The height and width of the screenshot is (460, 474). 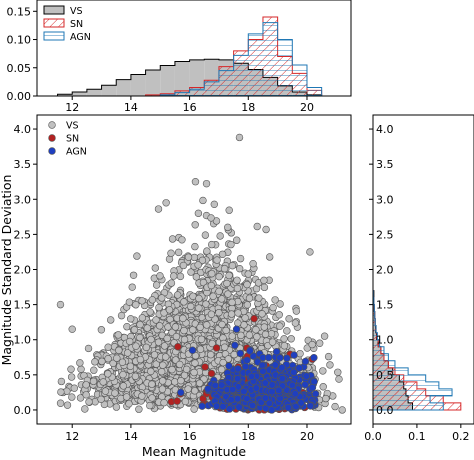 What do you see at coordinates (385, 129) in the screenshot?
I see `right-y-tick-label: 4.0` at bounding box center [385, 129].